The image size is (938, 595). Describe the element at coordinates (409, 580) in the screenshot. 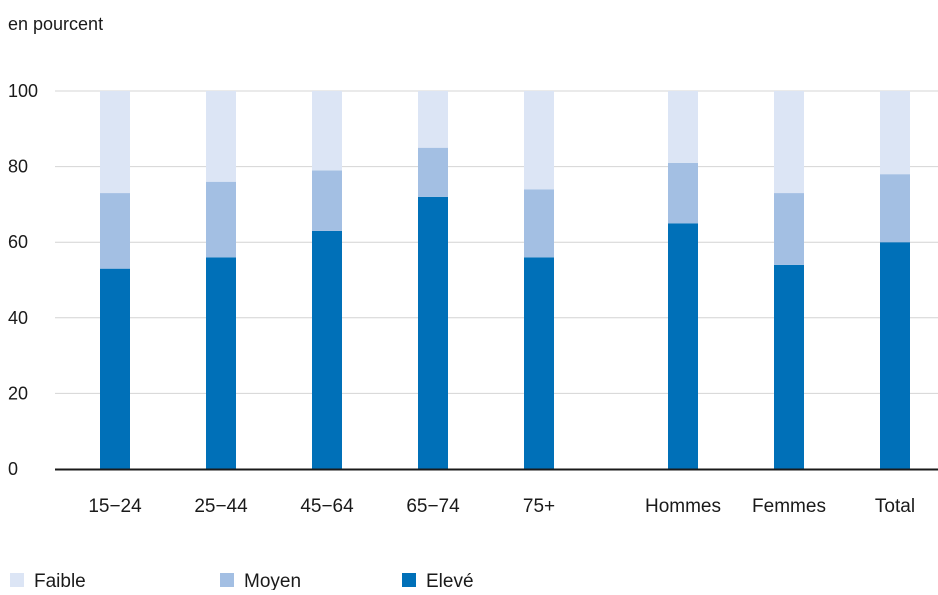

I see `legend-swatch-elev` at that location.